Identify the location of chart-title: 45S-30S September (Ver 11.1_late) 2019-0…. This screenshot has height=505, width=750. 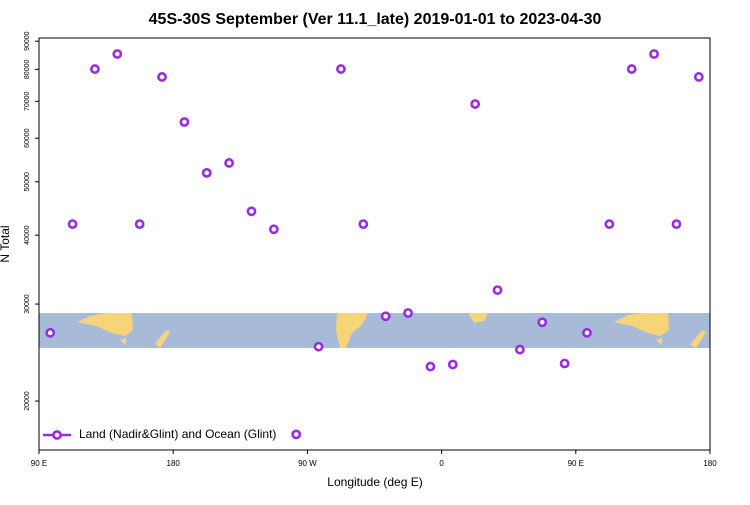
(375, 19).